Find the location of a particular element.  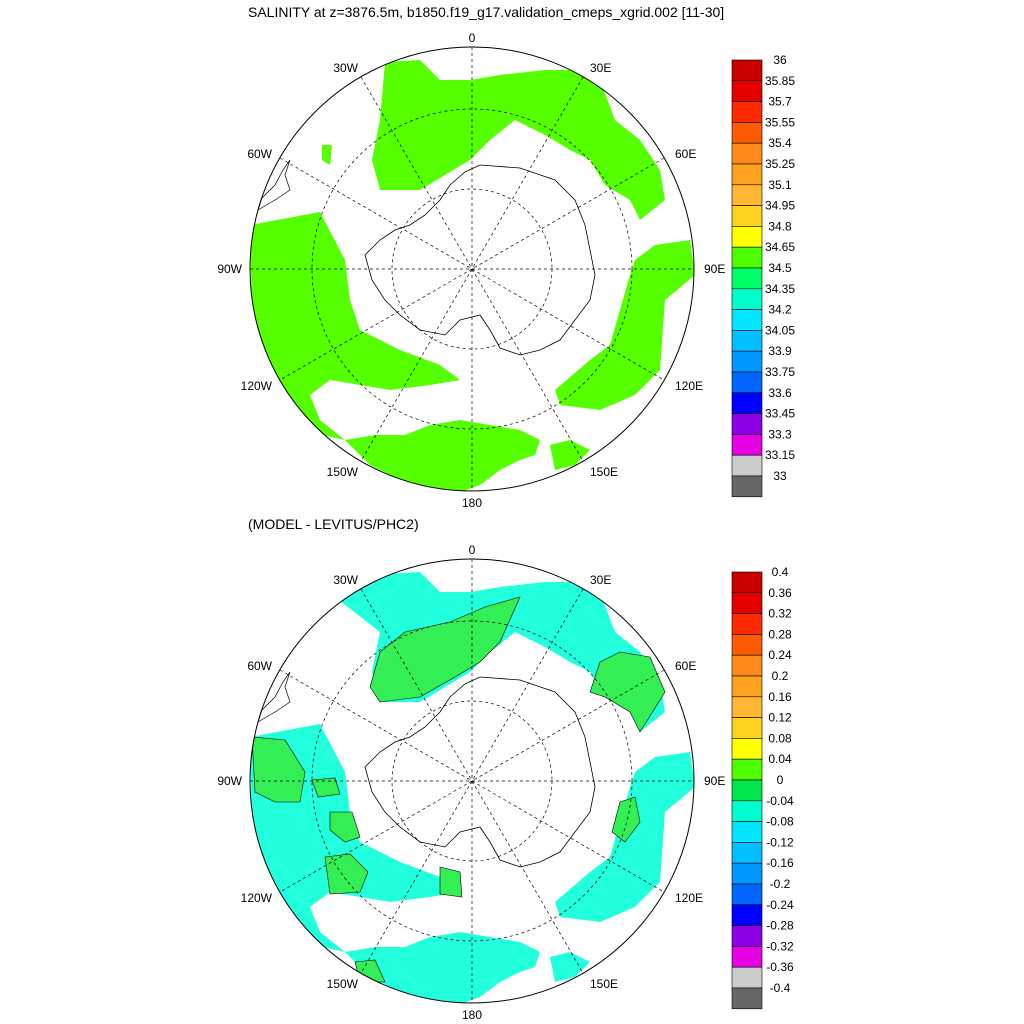

diff-field-south is located at coordinates (442, 967).